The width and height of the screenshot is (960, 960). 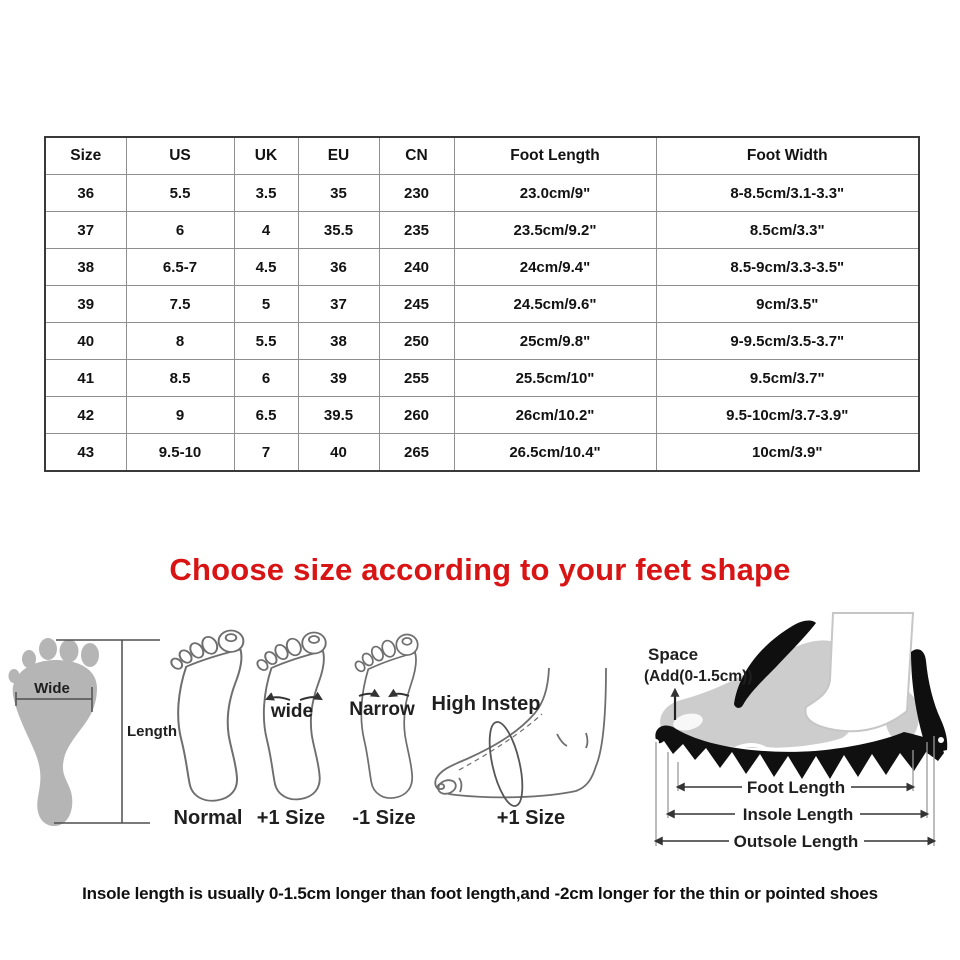 I want to click on table-cell: 8.5, so click(x=180, y=378).